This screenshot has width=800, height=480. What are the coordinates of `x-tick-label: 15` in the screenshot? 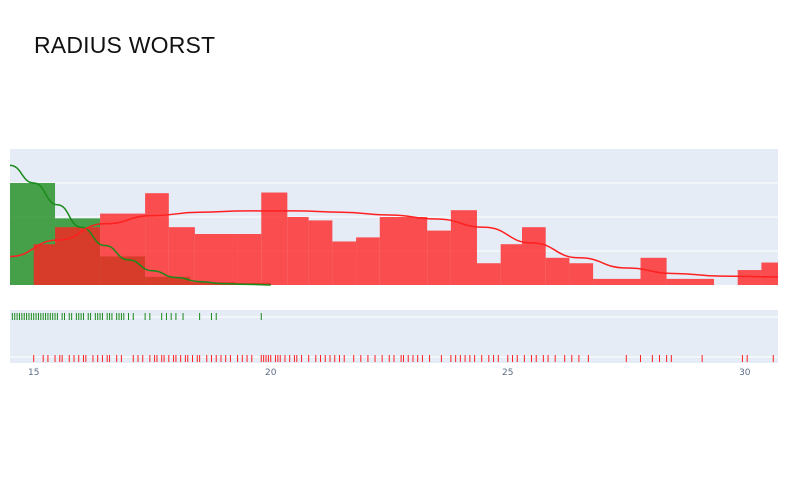 It's located at (33, 373).